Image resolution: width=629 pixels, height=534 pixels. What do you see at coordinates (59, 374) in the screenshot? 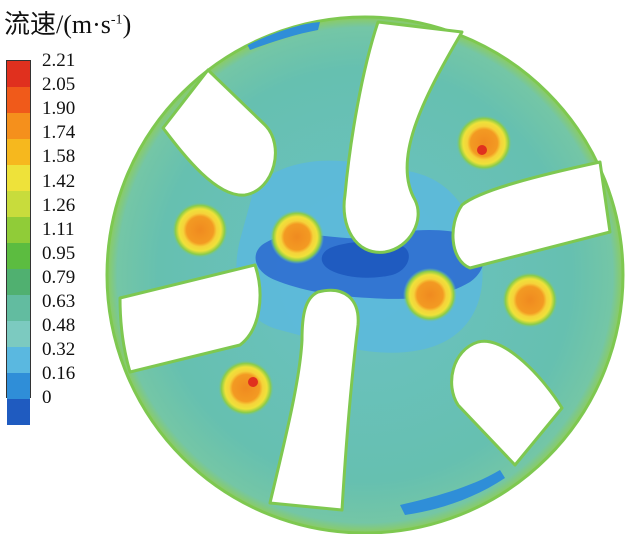
I see `colorbar-tick-label: 0.16` at bounding box center [59, 374].